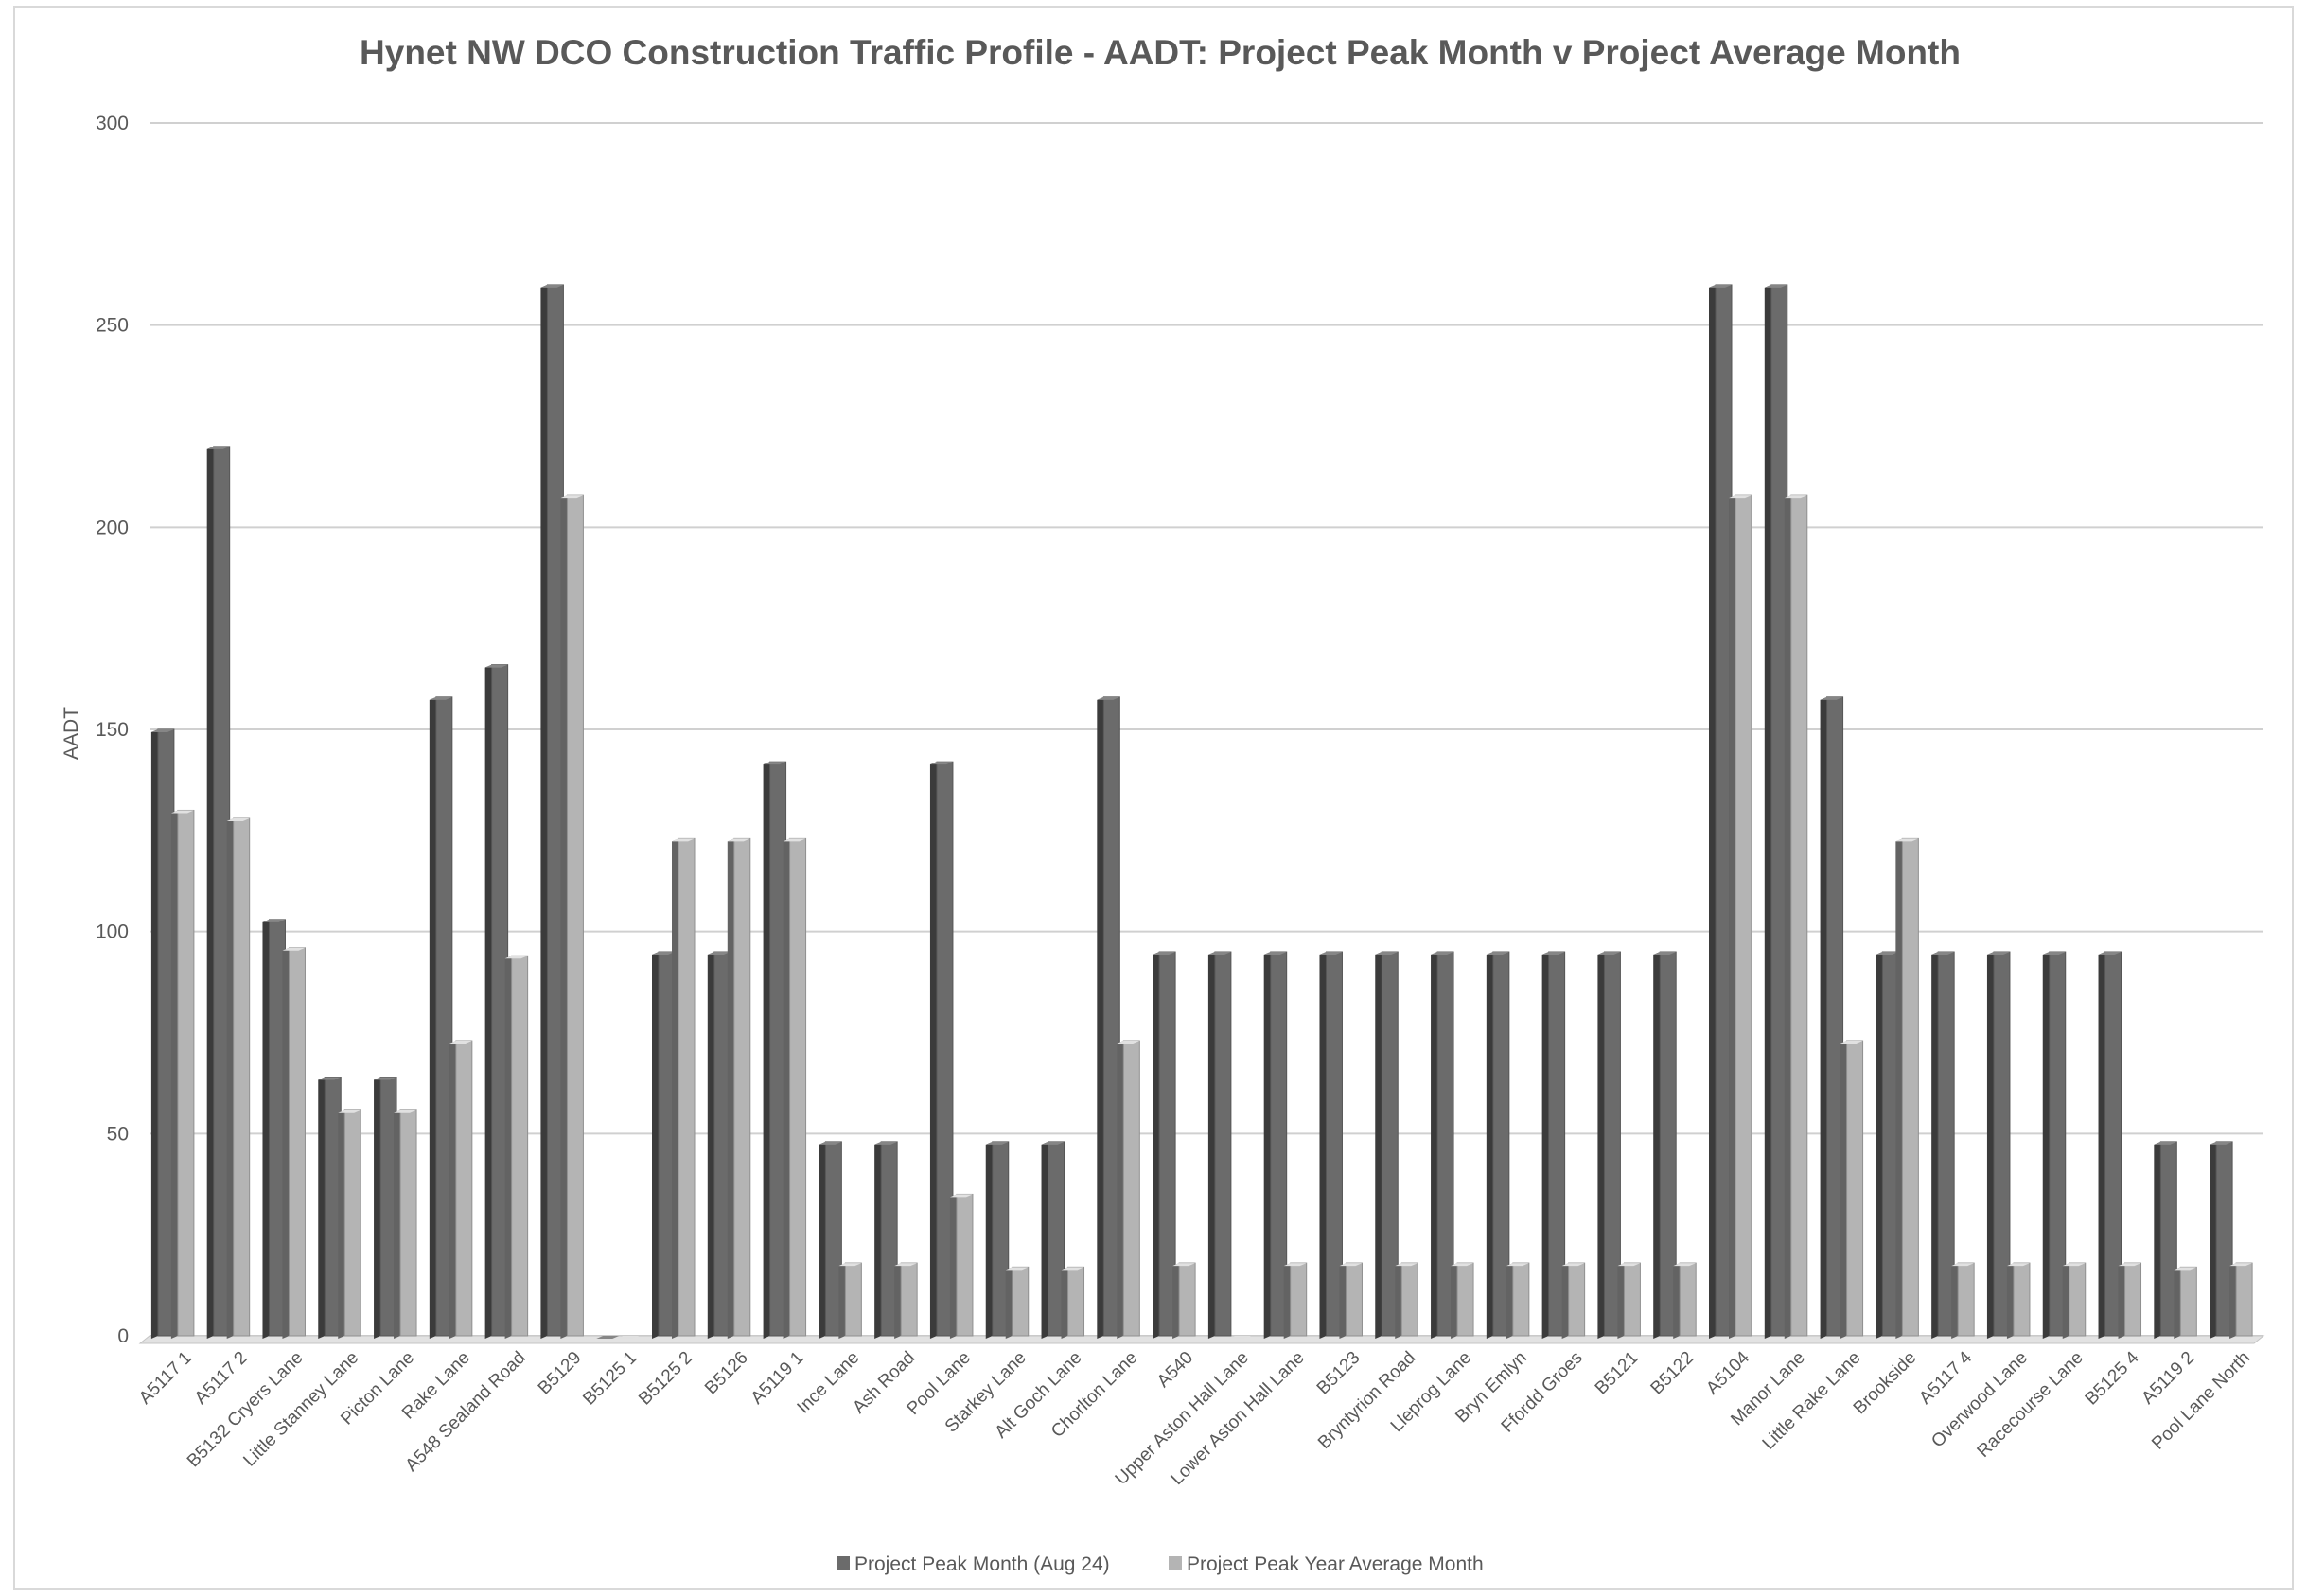 The image size is (2307, 1596). Describe the element at coordinates (2201, 1401) in the screenshot. I see `x-tick-label: Pool Lane North` at that location.